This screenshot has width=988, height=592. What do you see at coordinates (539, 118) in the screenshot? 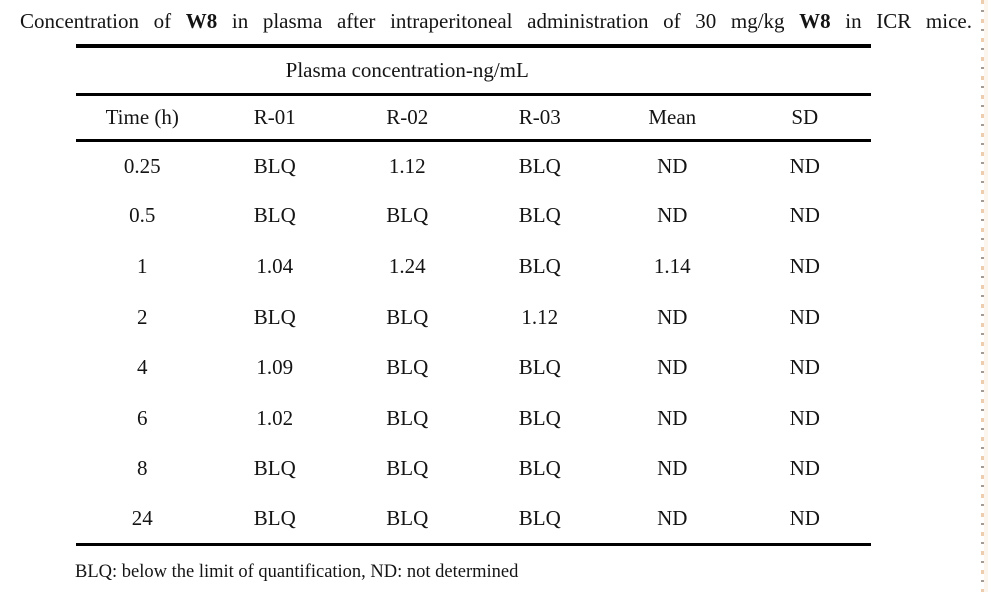
I see `col-header-r03: R-03` at bounding box center [539, 118].